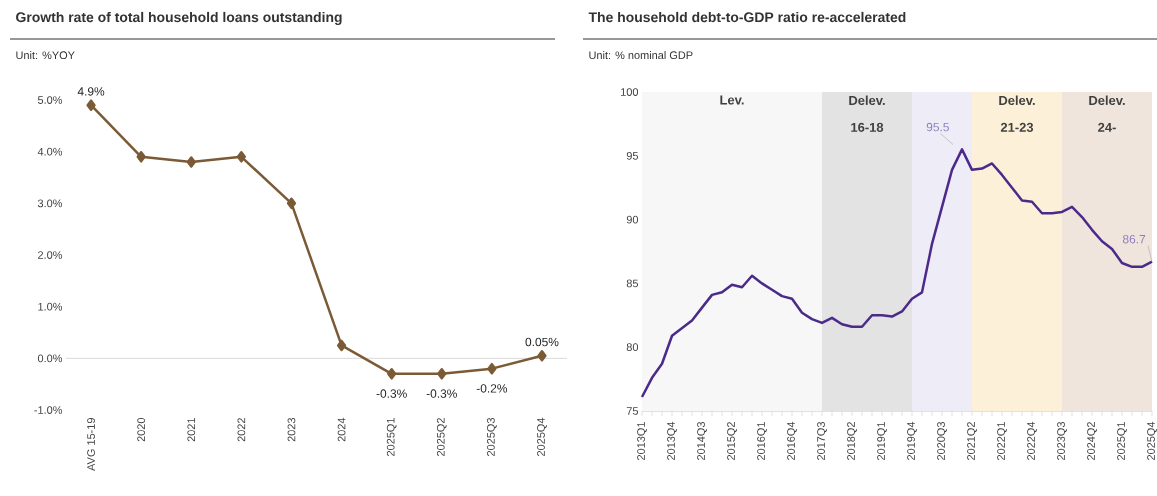 The height and width of the screenshot is (496, 1157). I want to click on y-tick-label: 3.0%, so click(50, 203).